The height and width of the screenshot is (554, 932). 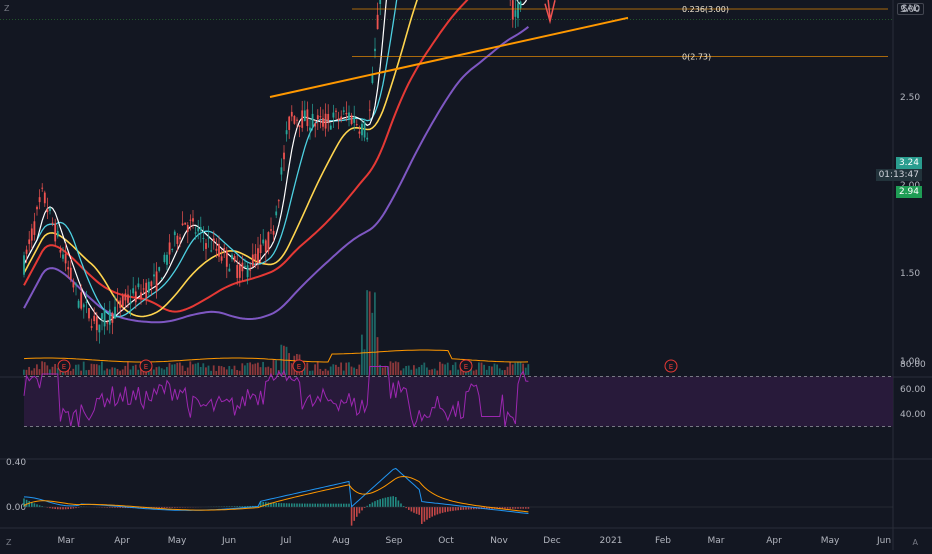 What do you see at coordinates (394, 541) in the screenshot?
I see `time-axis-label: Sep` at bounding box center [394, 541].